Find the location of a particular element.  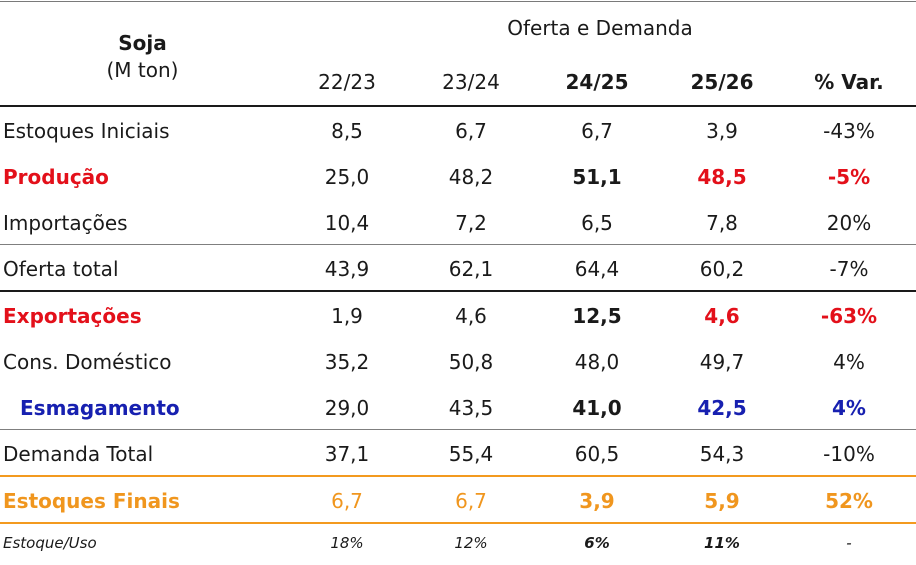

row-label: Importações is located at coordinates (65, 223).